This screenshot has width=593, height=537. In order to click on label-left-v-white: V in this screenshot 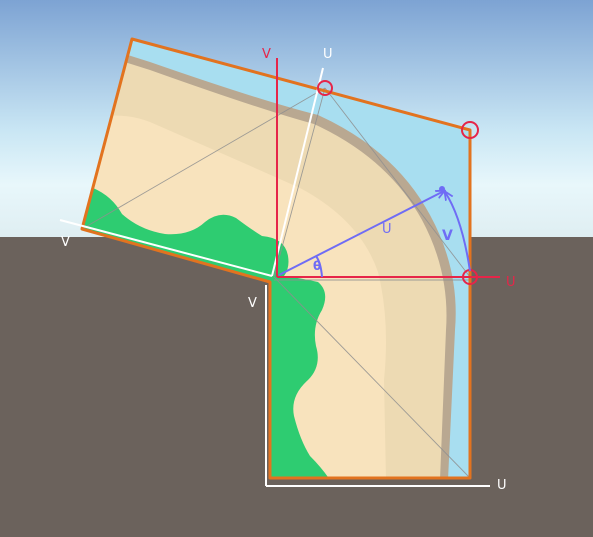, I will do `click(65, 242)`.